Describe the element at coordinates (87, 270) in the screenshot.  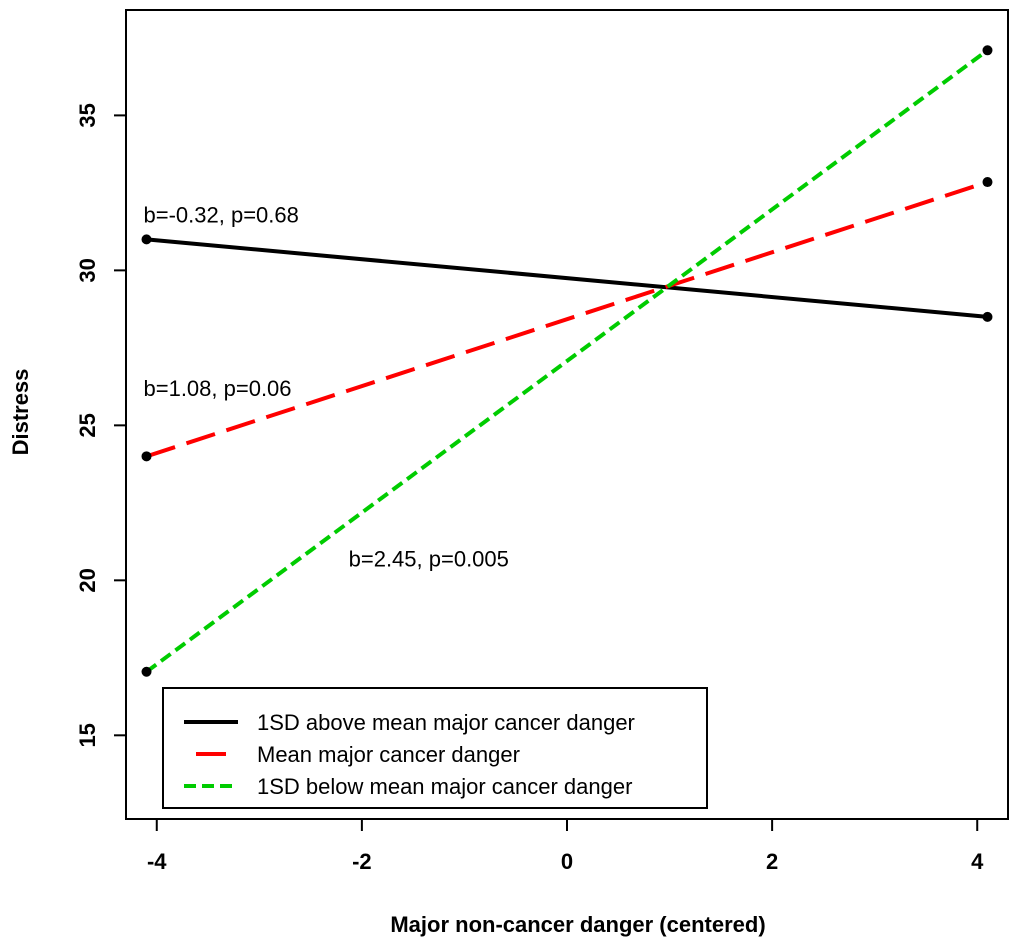
I see `y-tick-label: 30` at that location.